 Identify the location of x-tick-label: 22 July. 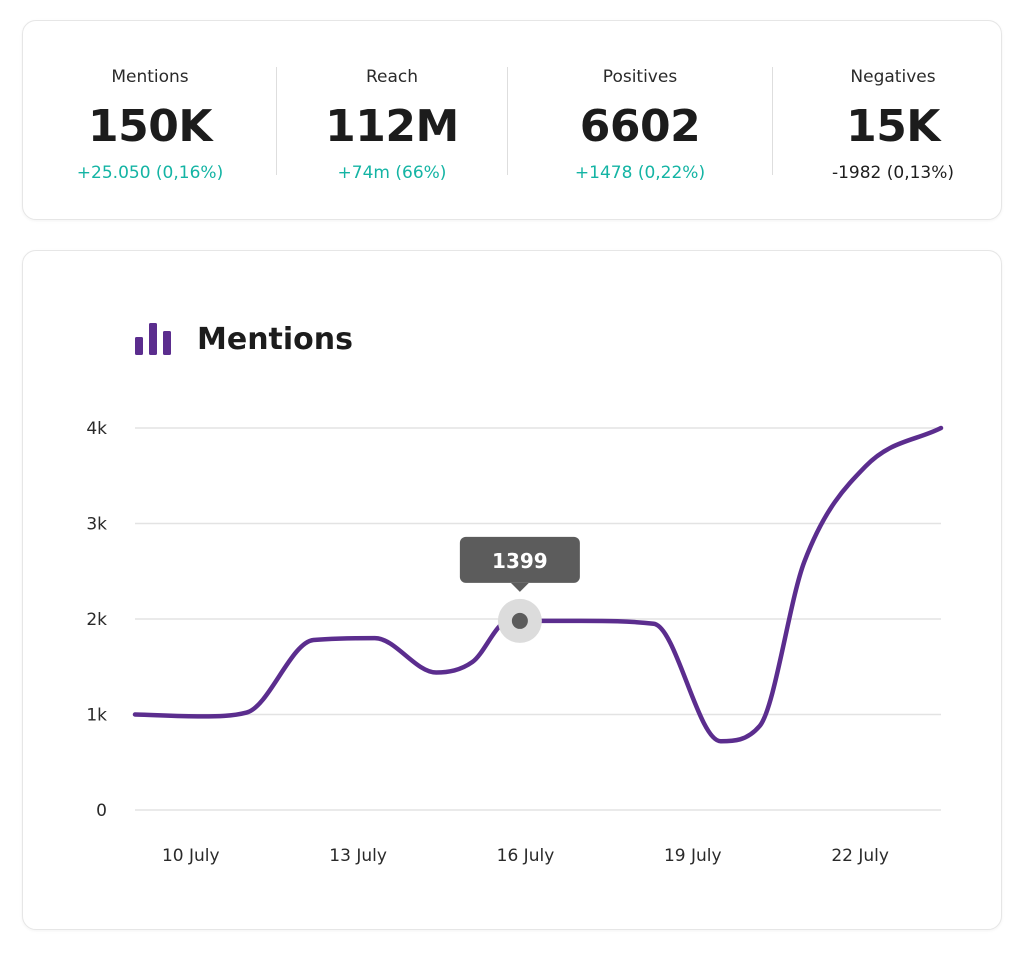
(860, 856).